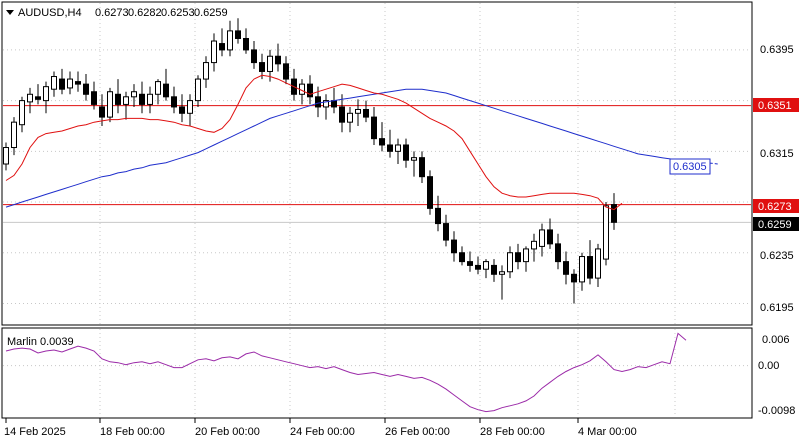 This screenshot has height=443, width=809. What do you see at coordinates (35, 432) in the screenshot?
I see `time-tick-label: 14 Feb 2025` at bounding box center [35, 432].